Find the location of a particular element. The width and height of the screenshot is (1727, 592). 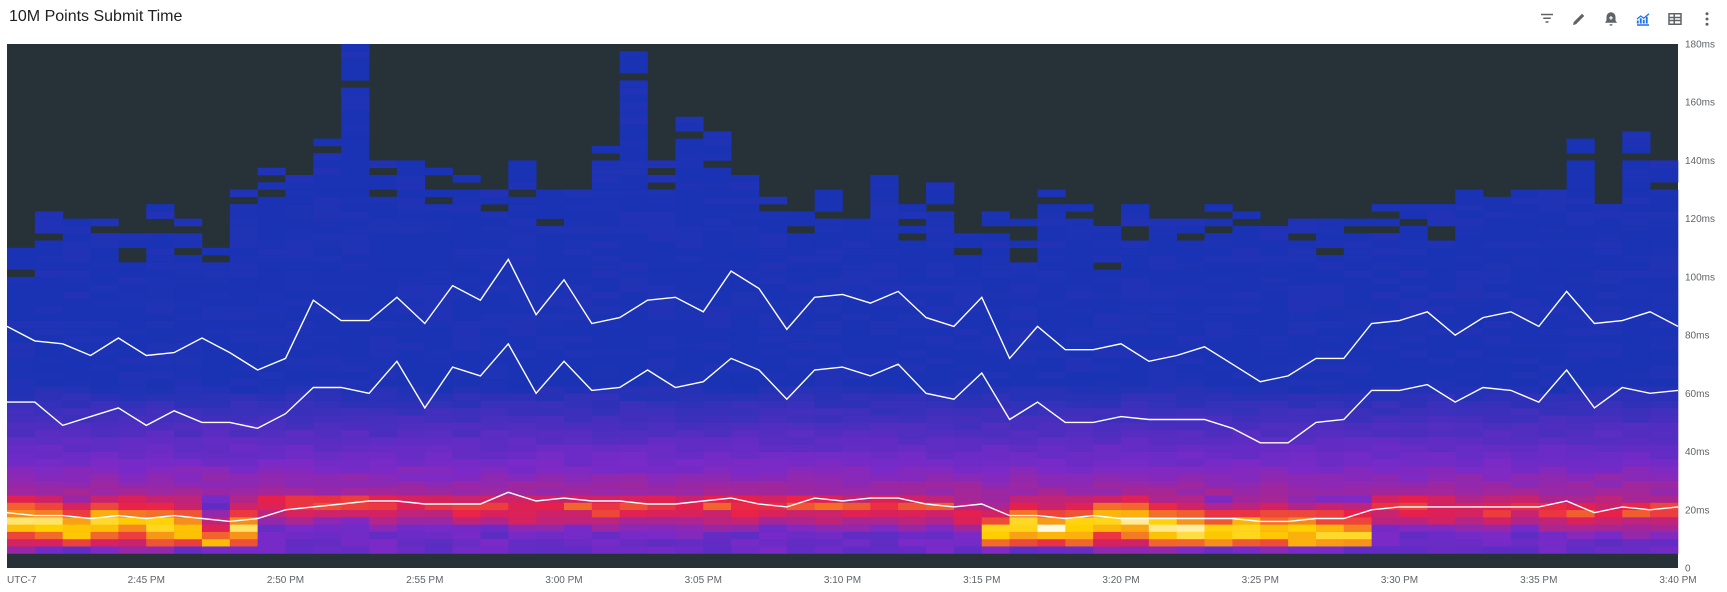

chart-line-icon is located at coordinates (1643, 19).